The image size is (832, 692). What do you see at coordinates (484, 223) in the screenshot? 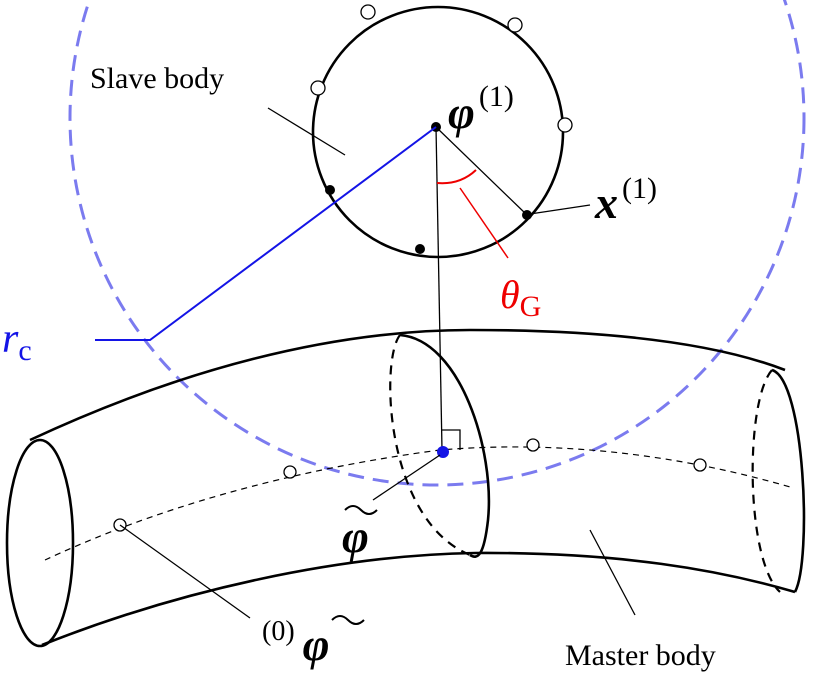
I see `angle-leader` at bounding box center [484, 223].